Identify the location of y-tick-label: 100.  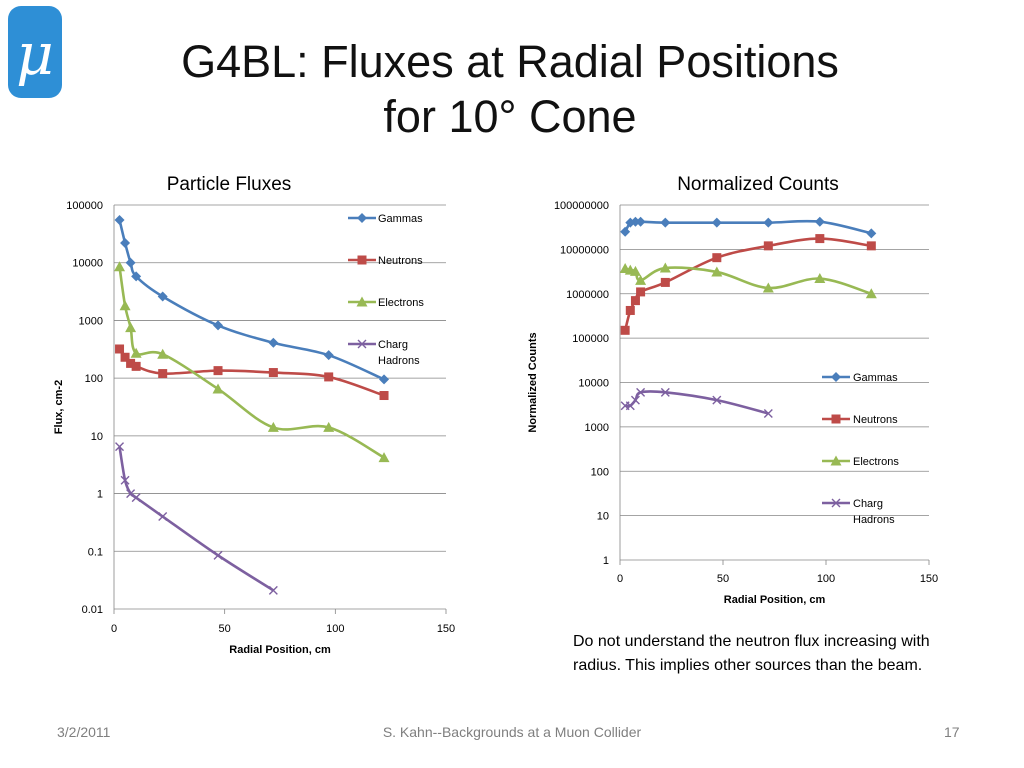
(94, 379).